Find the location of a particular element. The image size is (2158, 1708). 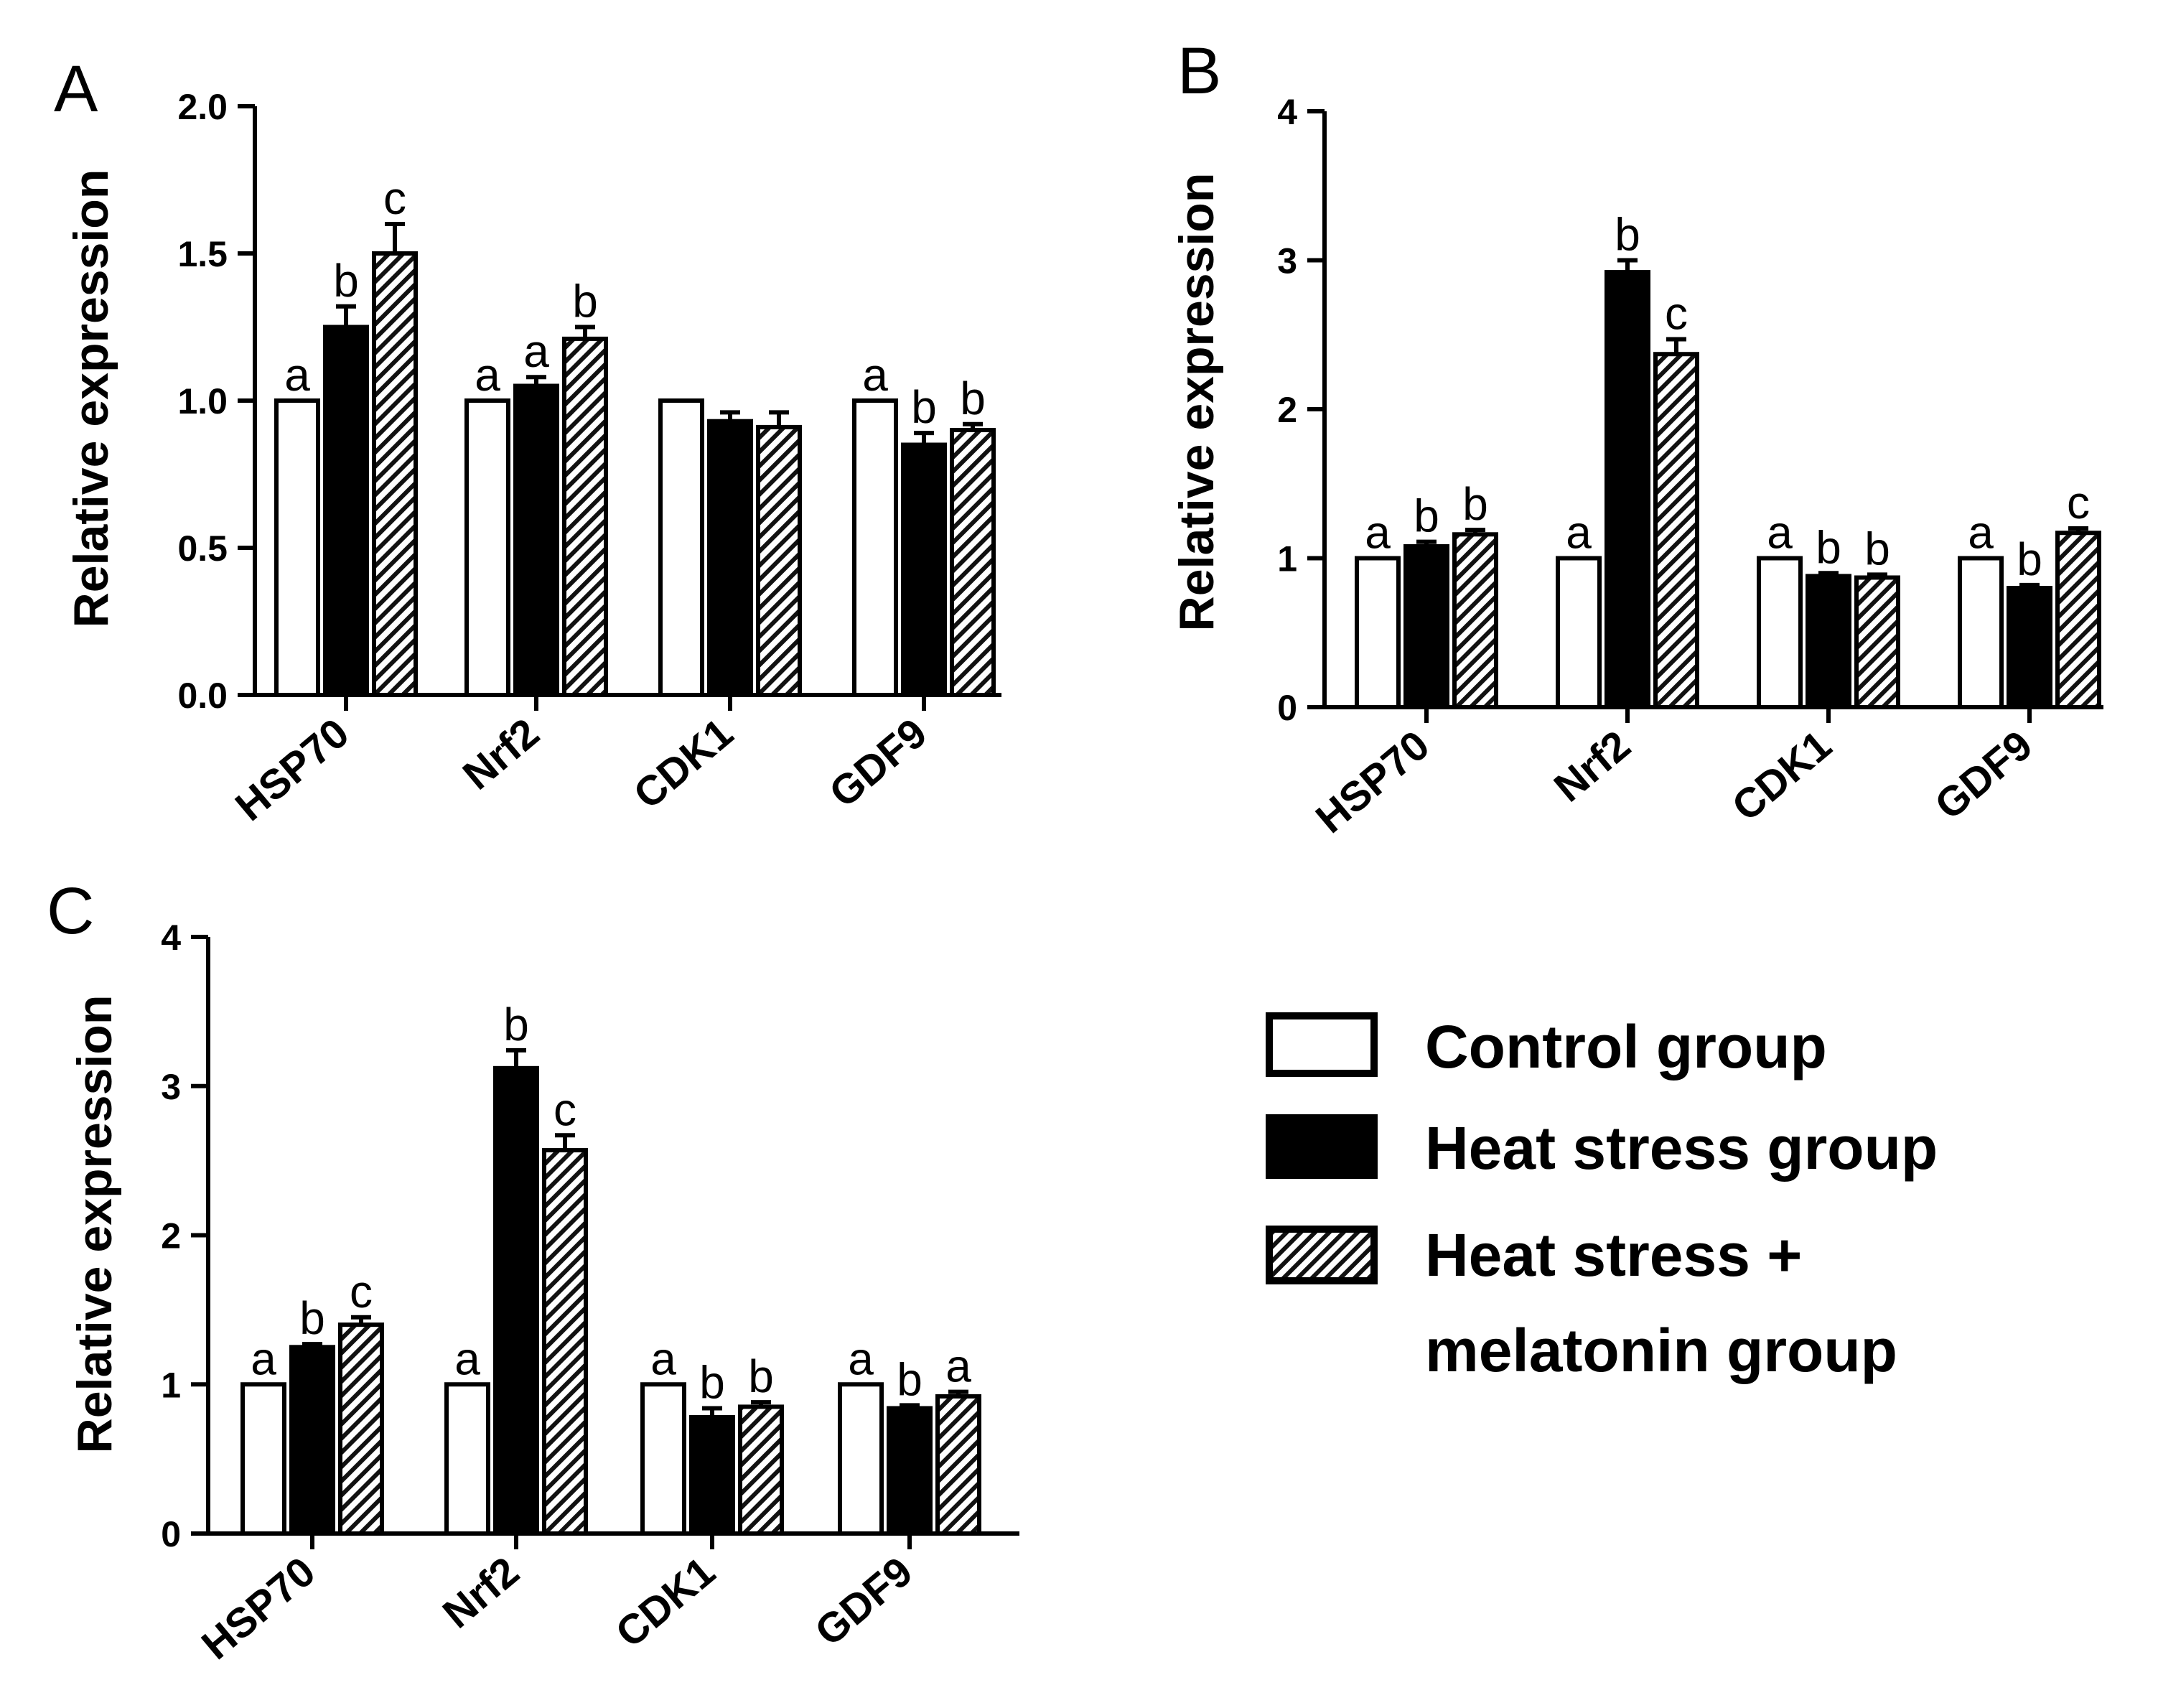

y-tick-label: 1.0 is located at coordinates (202, 401).